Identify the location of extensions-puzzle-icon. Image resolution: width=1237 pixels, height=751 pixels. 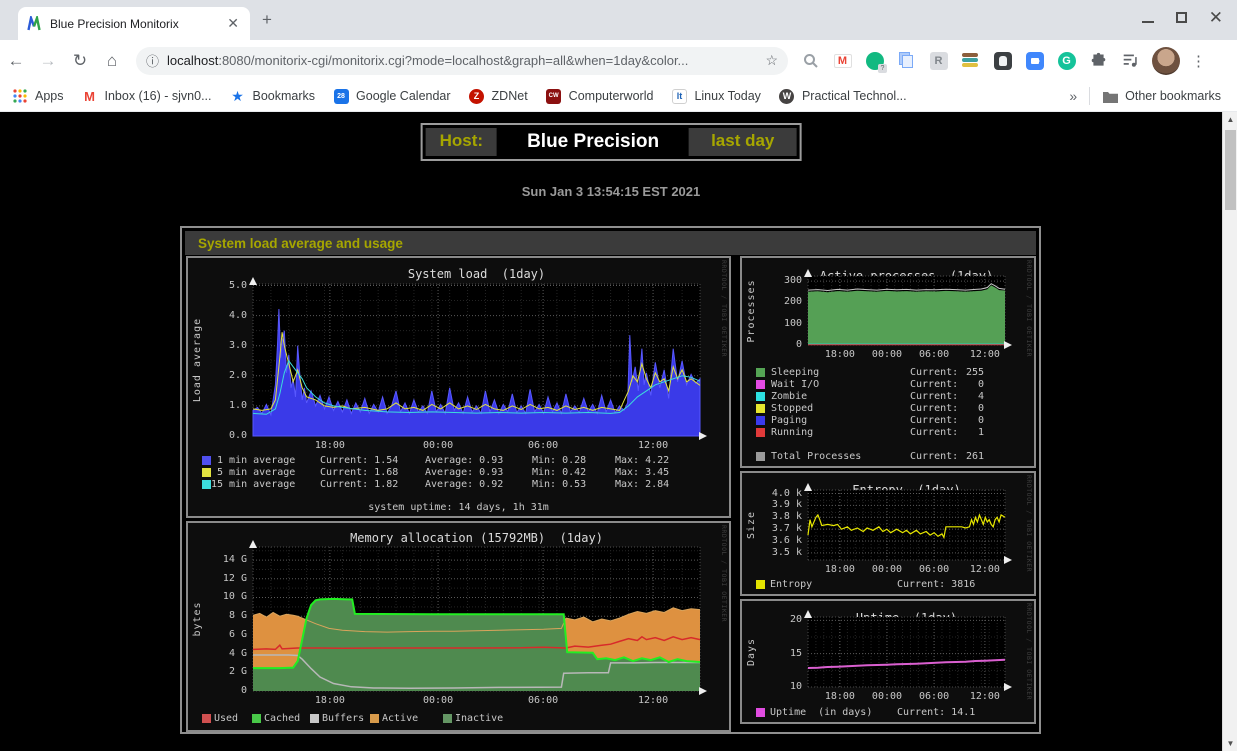
(1098, 60).